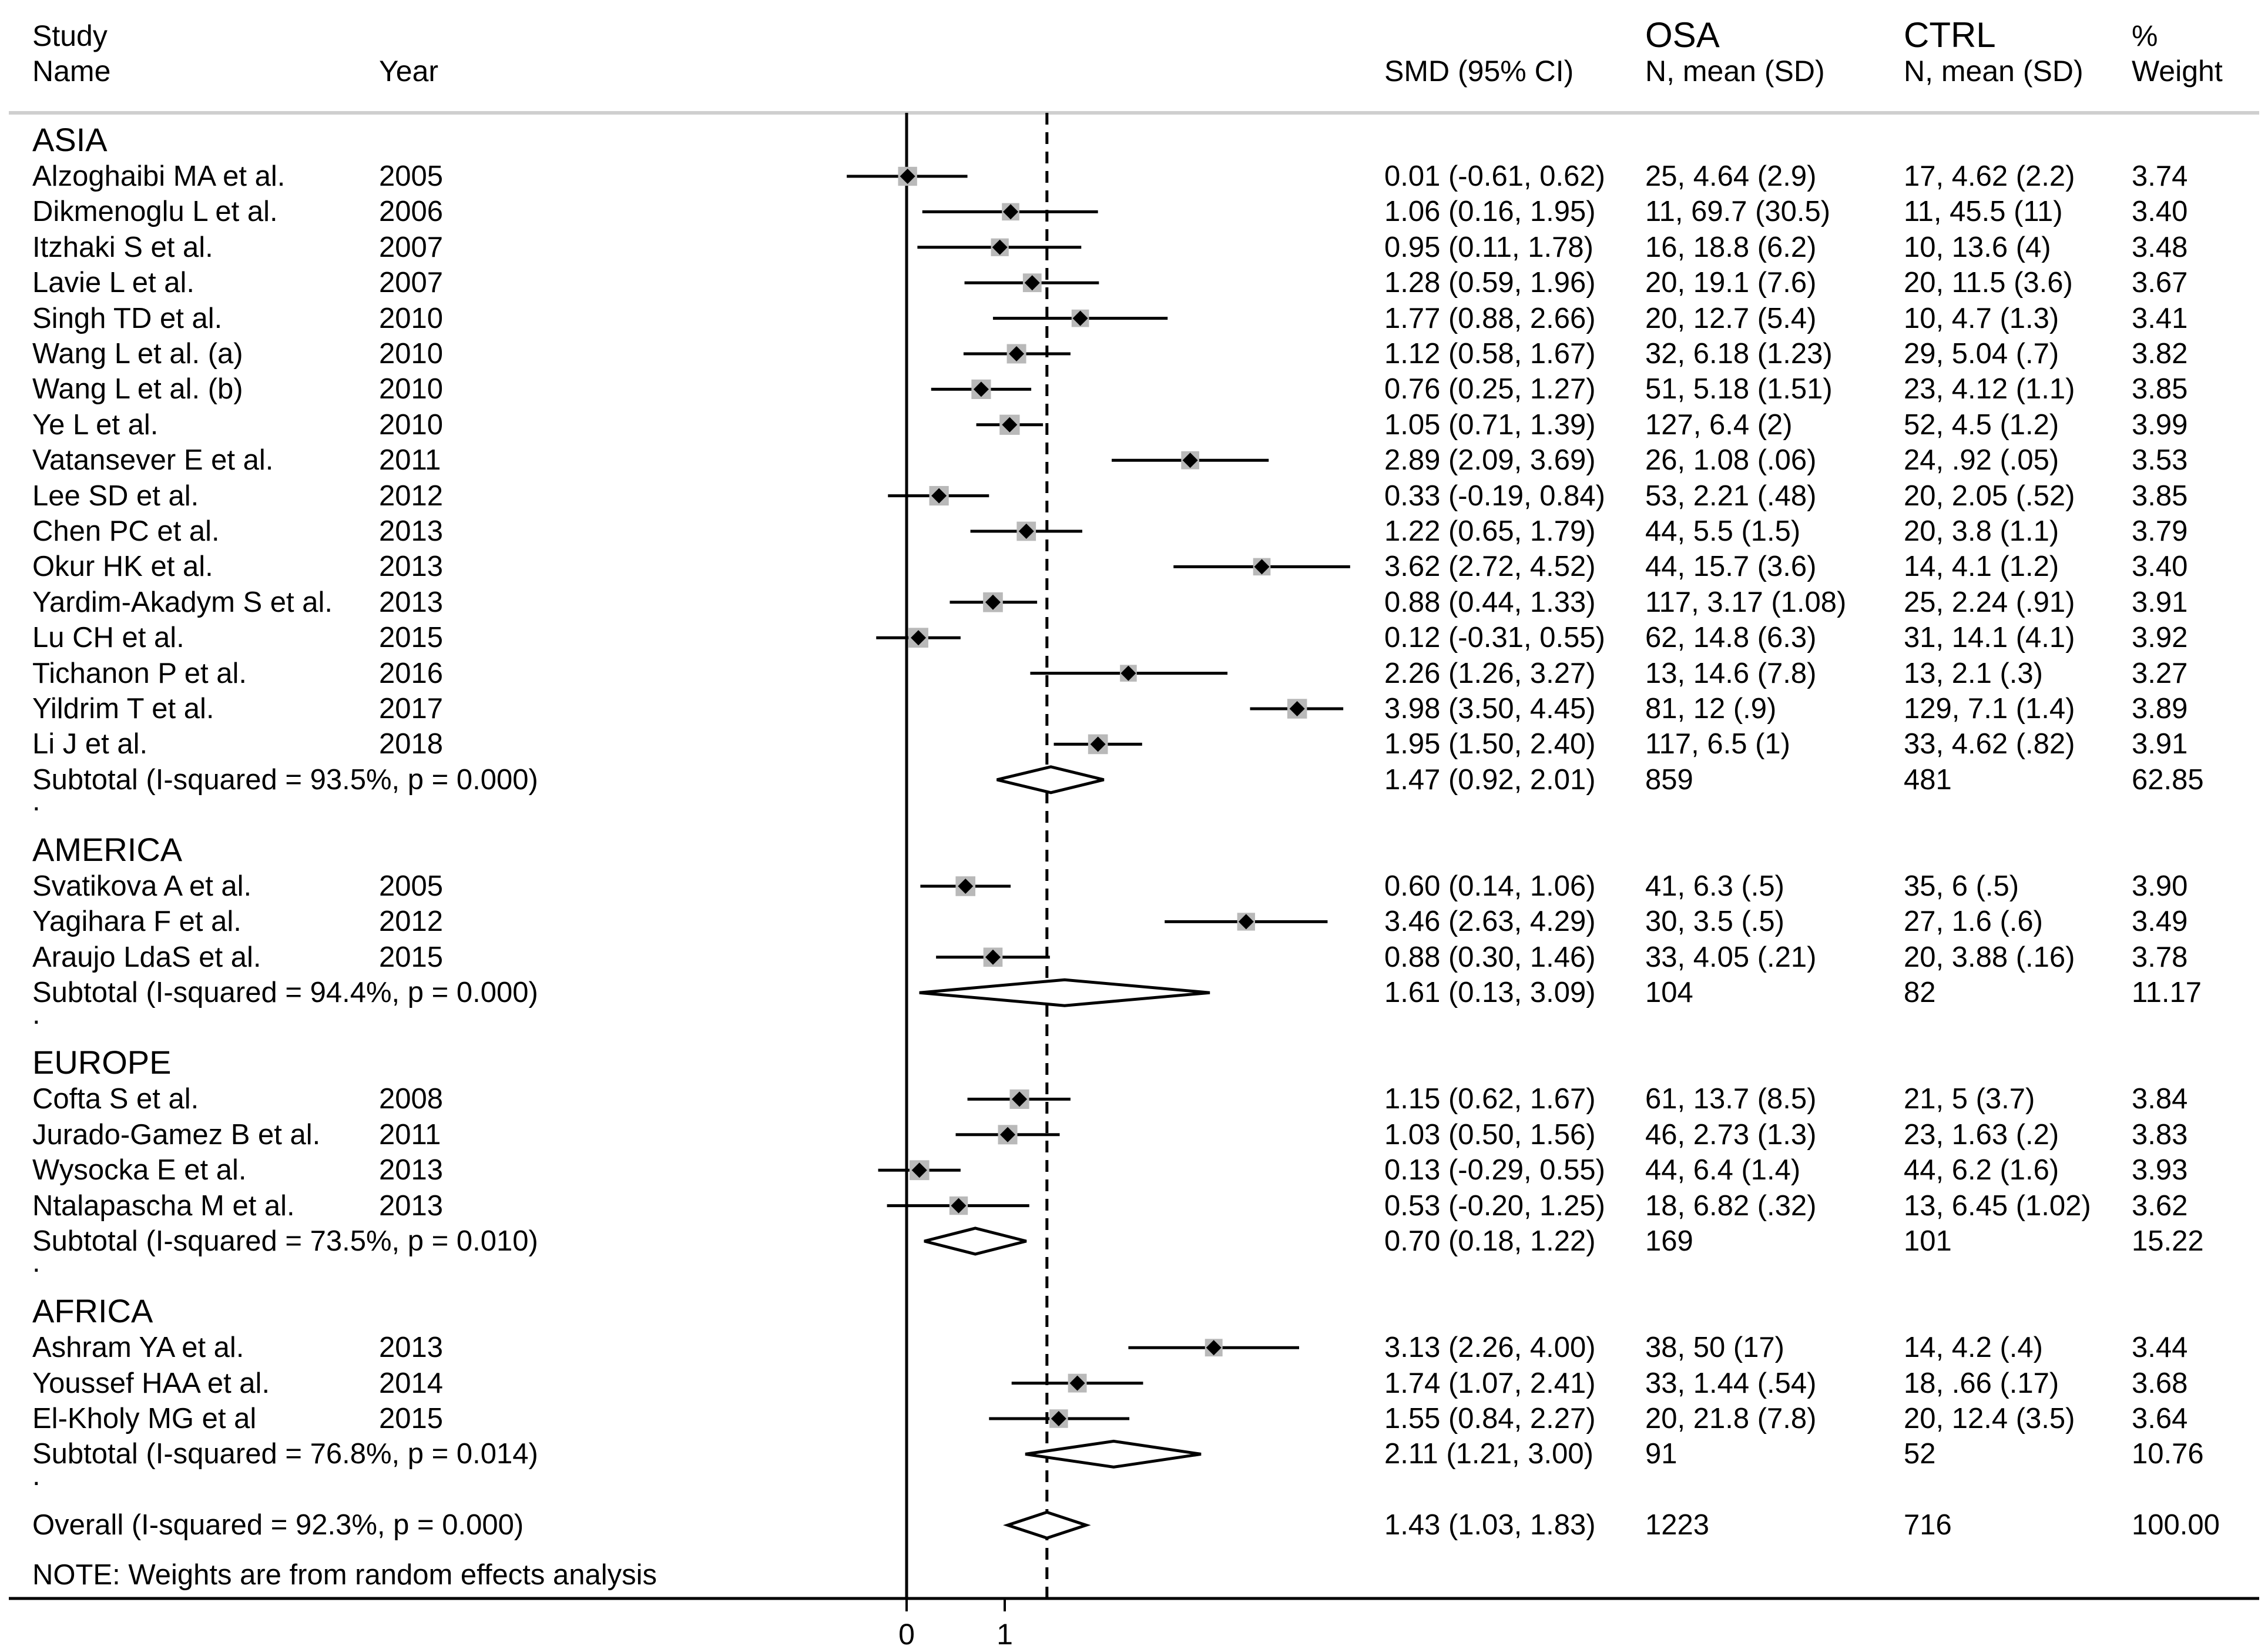 The width and height of the screenshot is (2268, 1649). What do you see at coordinates (122, 567) in the screenshot?
I see `study-name: Okur HK et al.` at bounding box center [122, 567].